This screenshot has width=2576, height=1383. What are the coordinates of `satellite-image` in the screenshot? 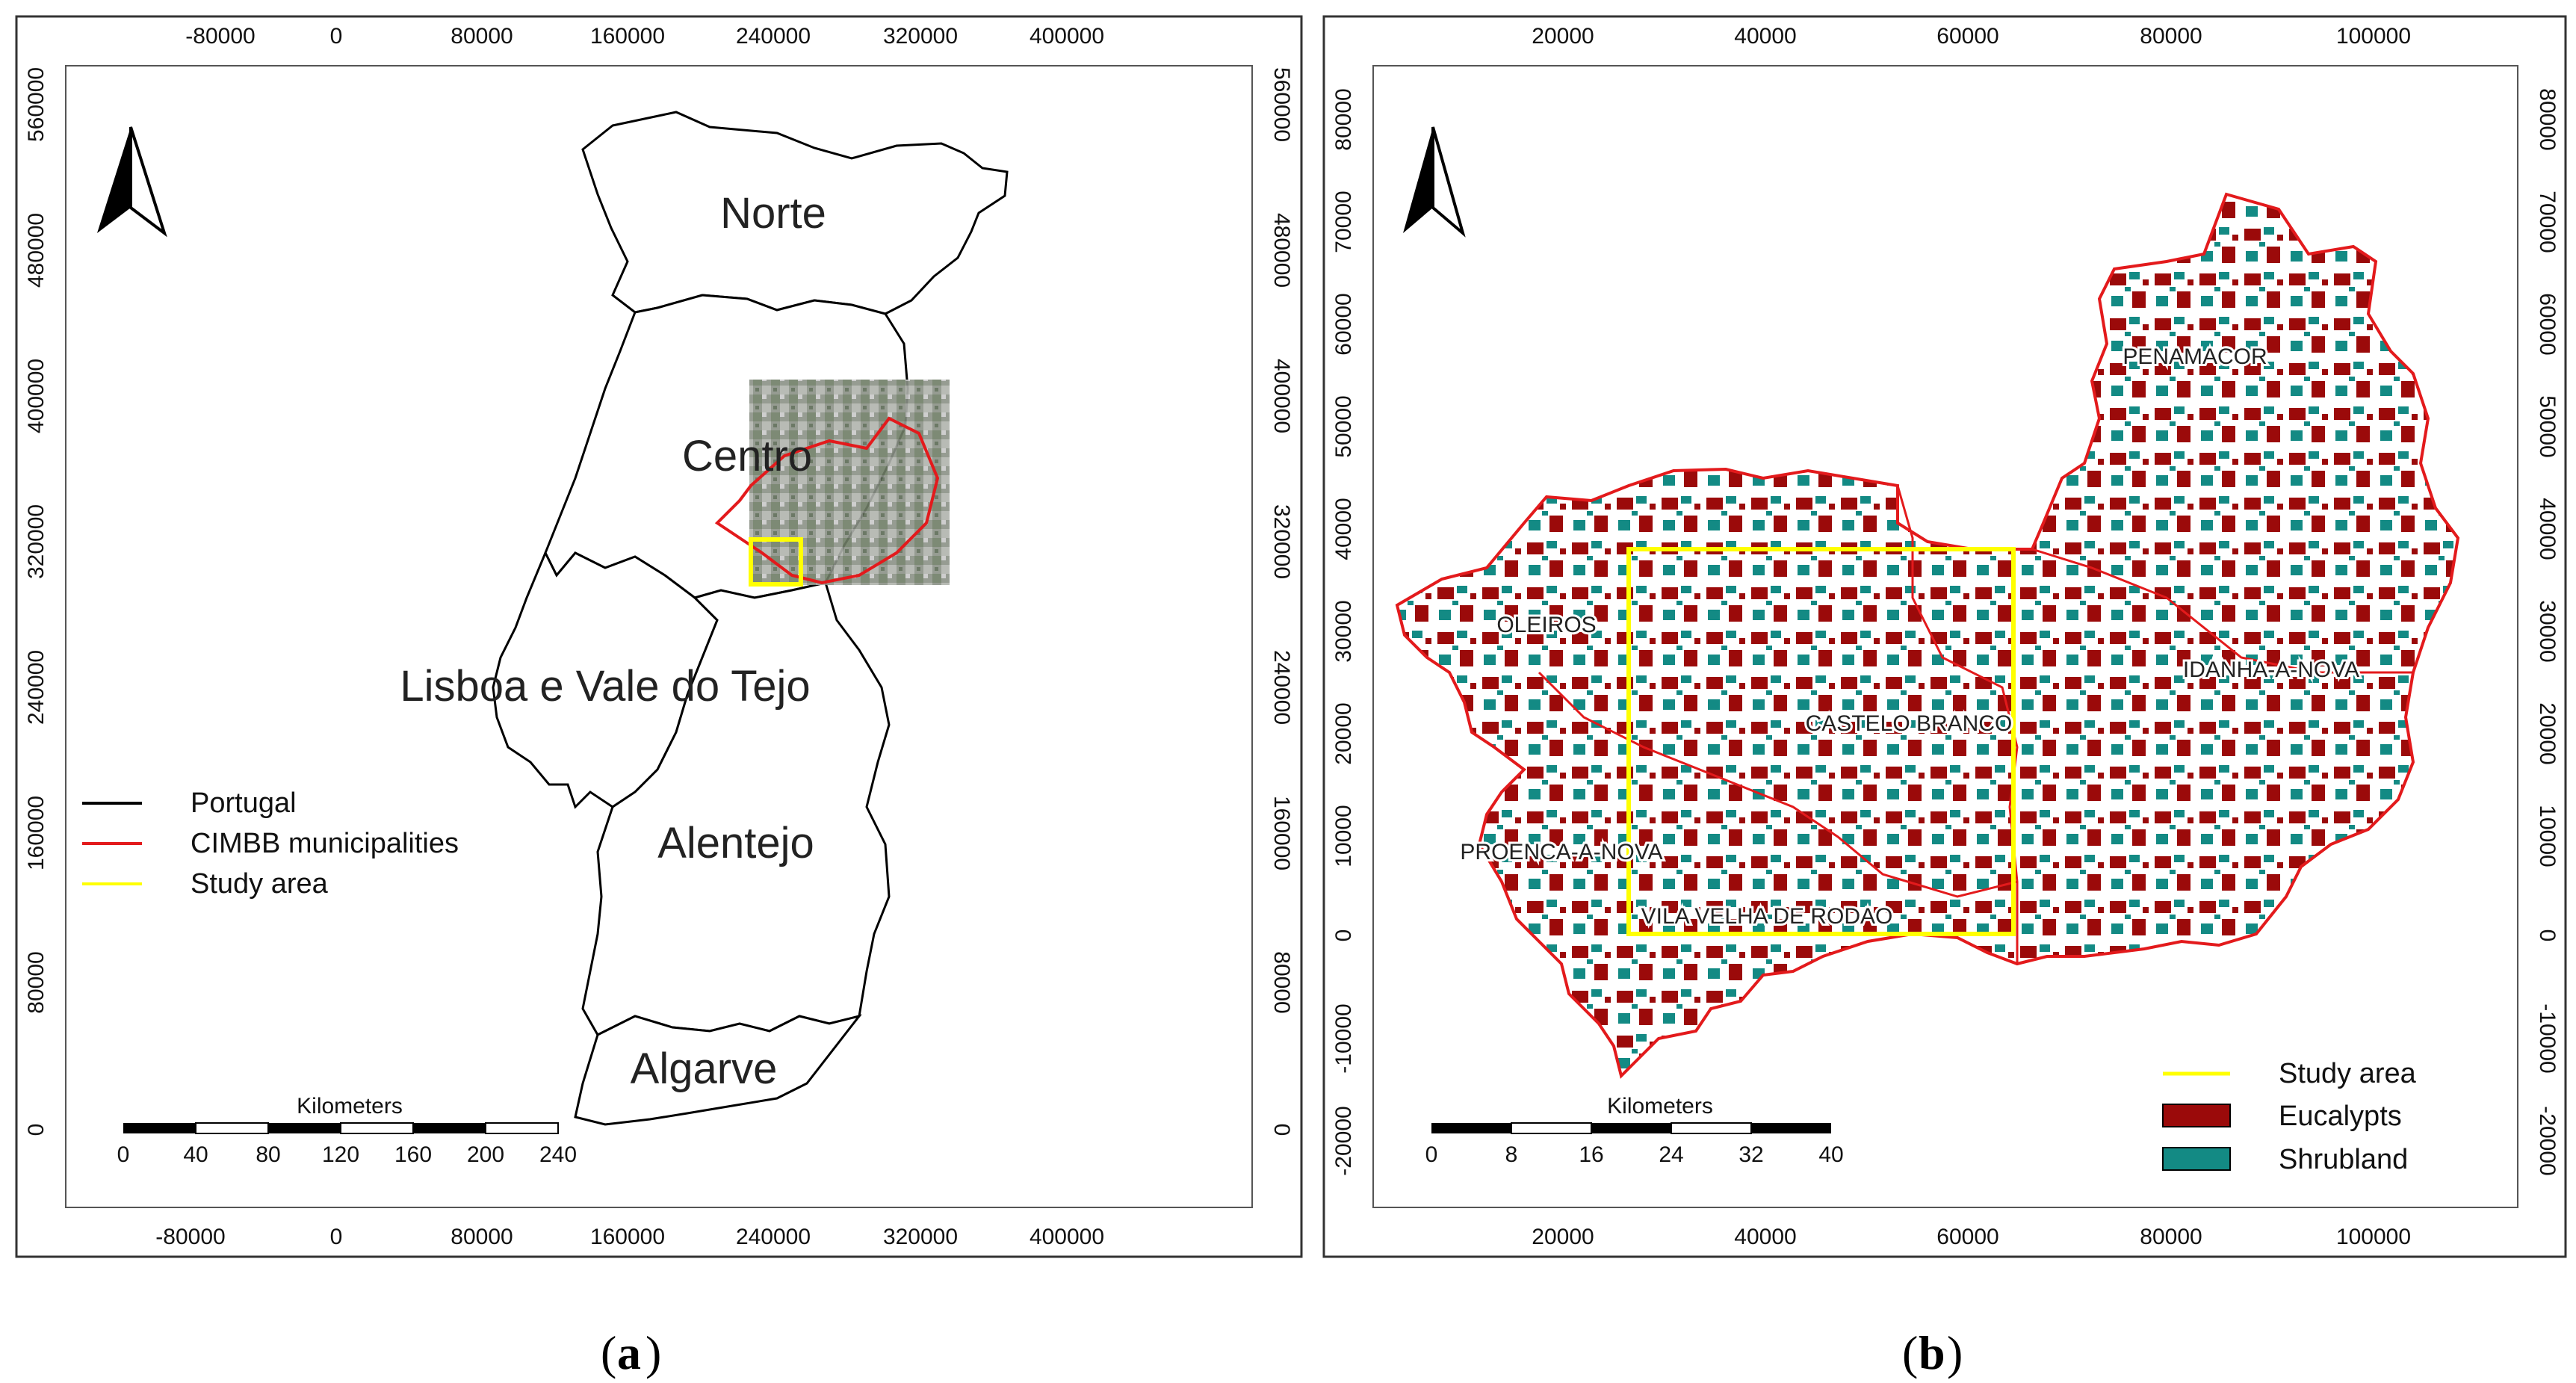 It's located at (849, 483).